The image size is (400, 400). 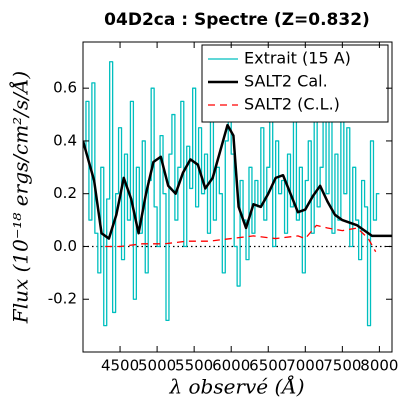 What do you see at coordinates (65, 193) in the screenshot?
I see `y-tick-label: 0.2` at bounding box center [65, 193].